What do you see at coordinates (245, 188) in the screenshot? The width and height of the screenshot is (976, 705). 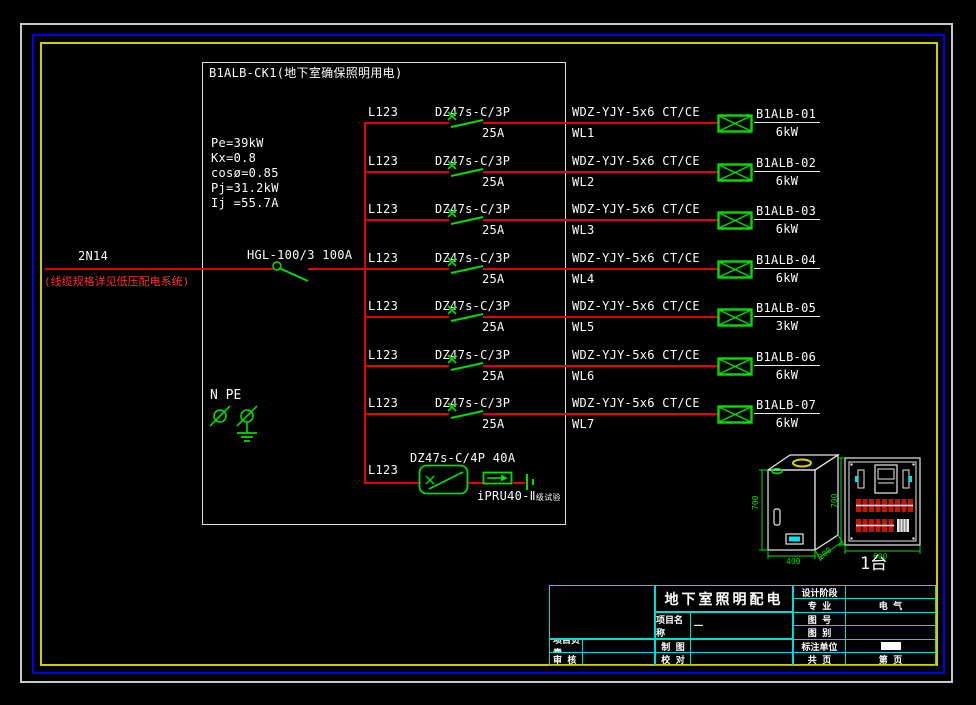 I see `param-pj: Pj=31.2kW` at bounding box center [245, 188].